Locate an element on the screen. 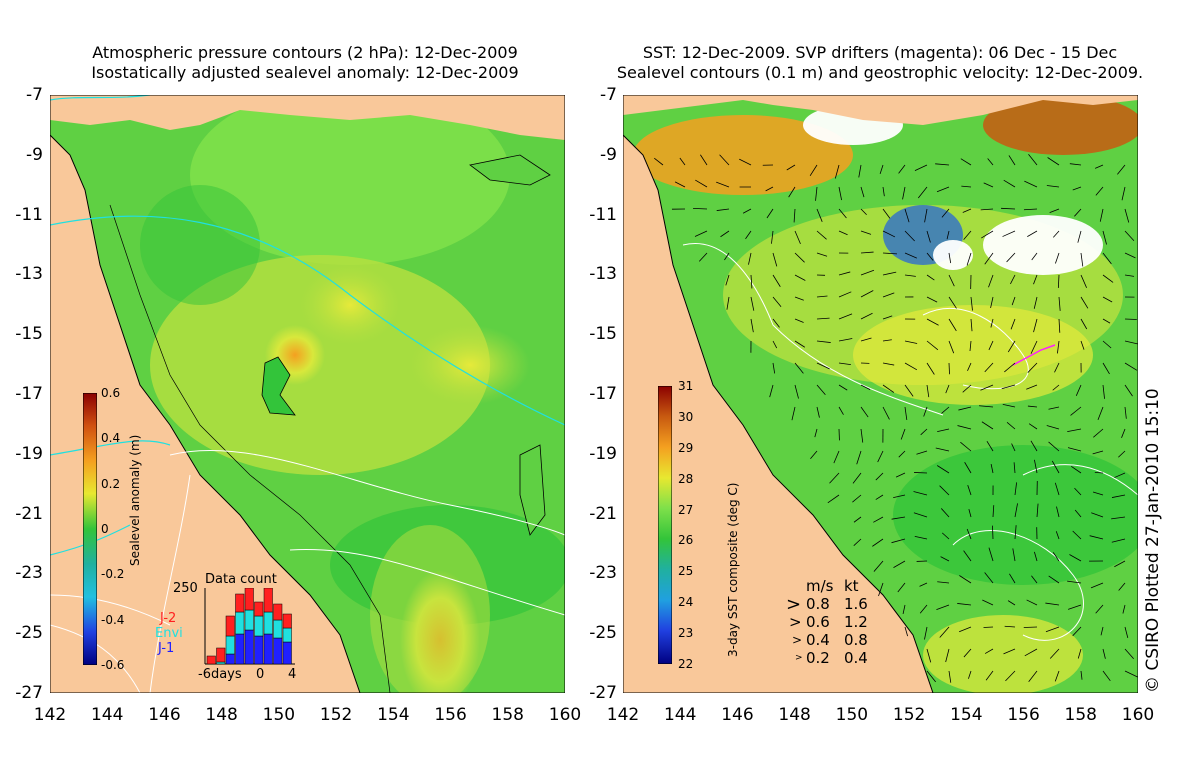 Image resolution: width=1200 pixels, height=780 pixels. left-lat-tick: -27 is located at coordinates (29, 693).